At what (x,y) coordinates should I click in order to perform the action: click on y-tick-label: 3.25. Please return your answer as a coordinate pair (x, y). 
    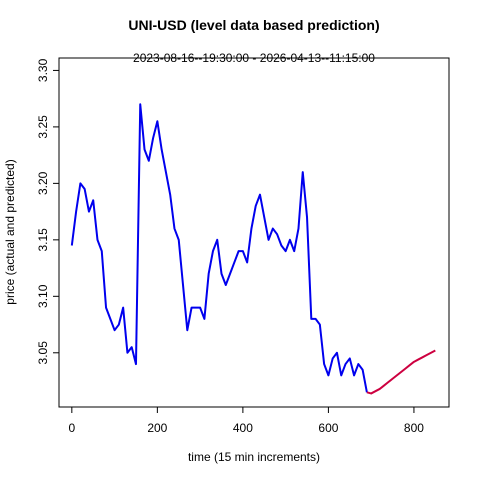
    Looking at the image, I should click on (43, 127).